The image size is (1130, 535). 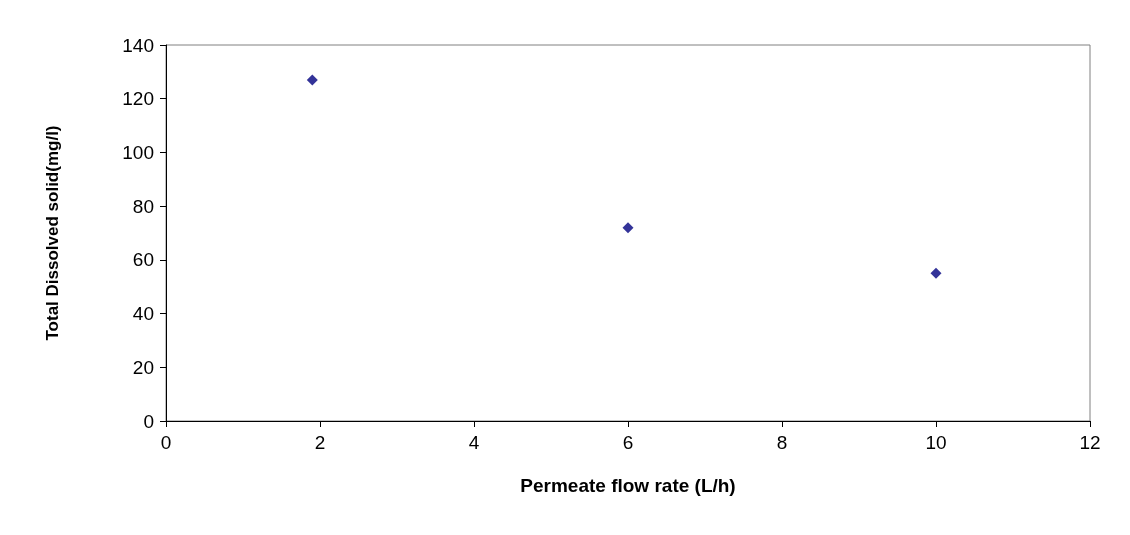 I want to click on y-tick-label: 60, so click(x=143, y=260).